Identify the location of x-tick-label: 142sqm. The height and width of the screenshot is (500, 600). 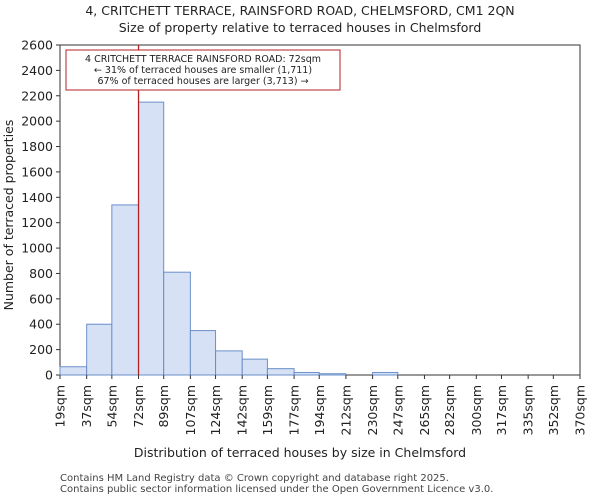
(242, 410).